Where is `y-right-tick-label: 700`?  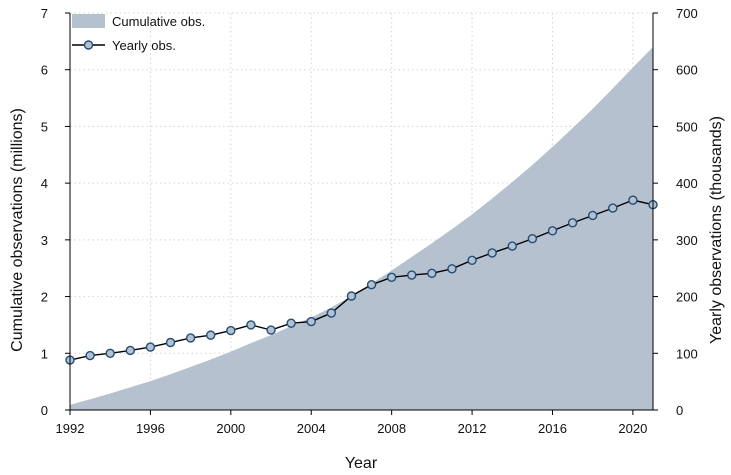
y-right-tick-label: 700 is located at coordinates (687, 13).